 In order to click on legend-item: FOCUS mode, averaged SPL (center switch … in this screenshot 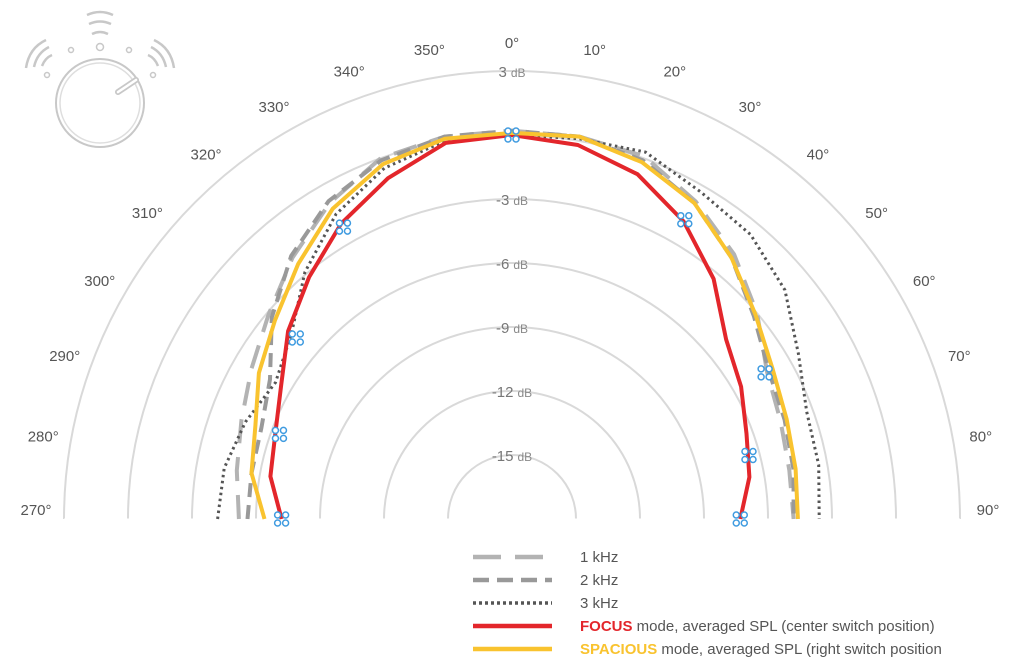, I will do `click(704, 626)`.